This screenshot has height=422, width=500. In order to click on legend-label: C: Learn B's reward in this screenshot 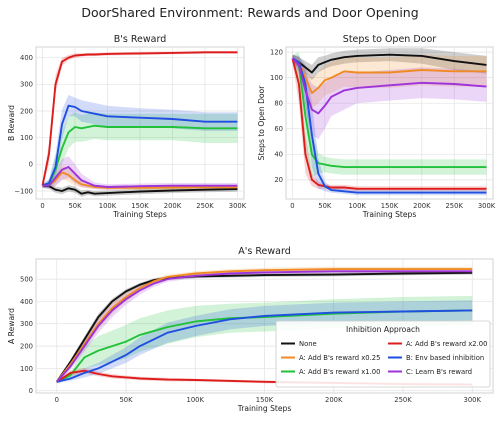, I will do `click(439, 372)`.